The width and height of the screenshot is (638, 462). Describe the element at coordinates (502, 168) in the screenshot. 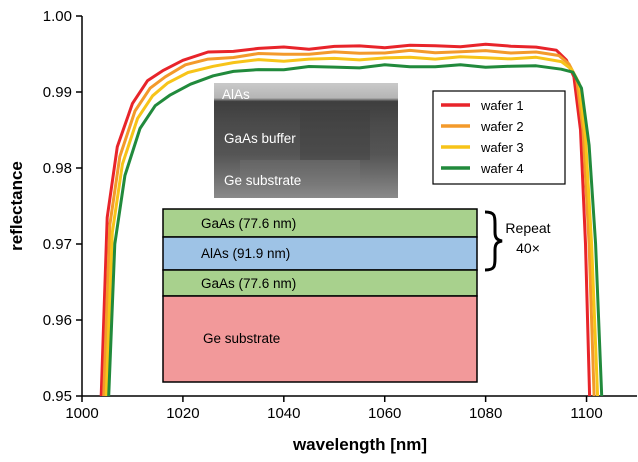

I see `legend-label: wafer 4` at that location.